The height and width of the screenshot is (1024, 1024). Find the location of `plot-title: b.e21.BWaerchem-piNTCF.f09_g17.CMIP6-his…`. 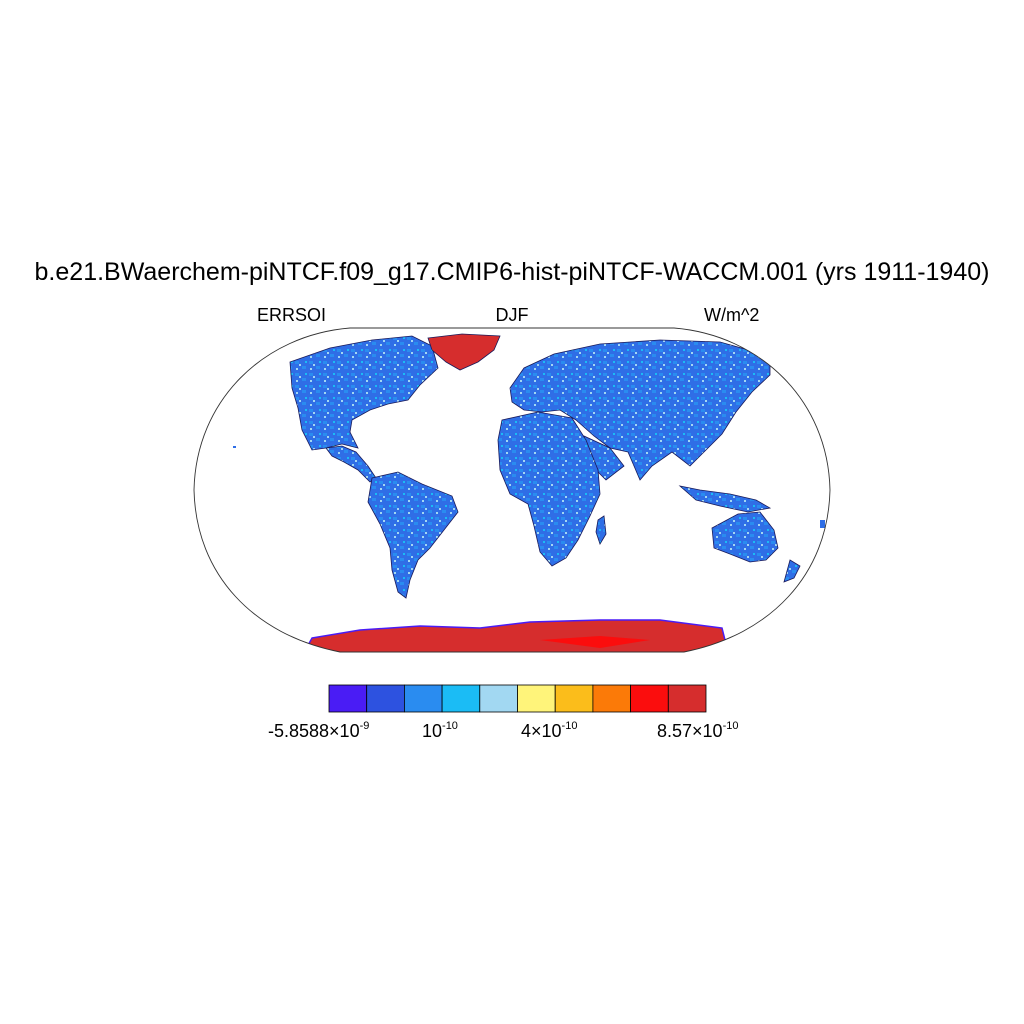

plot-title: b.e21.BWaerchem-piNTCF.f09_g17.CMIP6-his… is located at coordinates (512, 272).